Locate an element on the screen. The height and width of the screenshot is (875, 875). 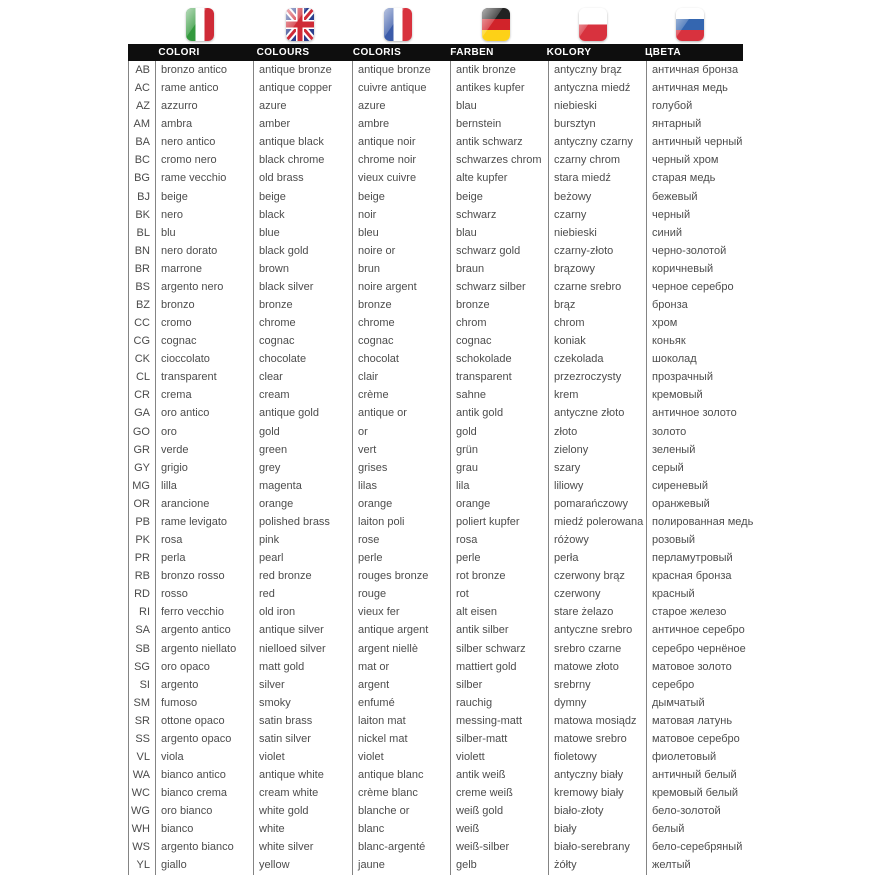
polish-cell: krem is located at coordinates (597, 395).